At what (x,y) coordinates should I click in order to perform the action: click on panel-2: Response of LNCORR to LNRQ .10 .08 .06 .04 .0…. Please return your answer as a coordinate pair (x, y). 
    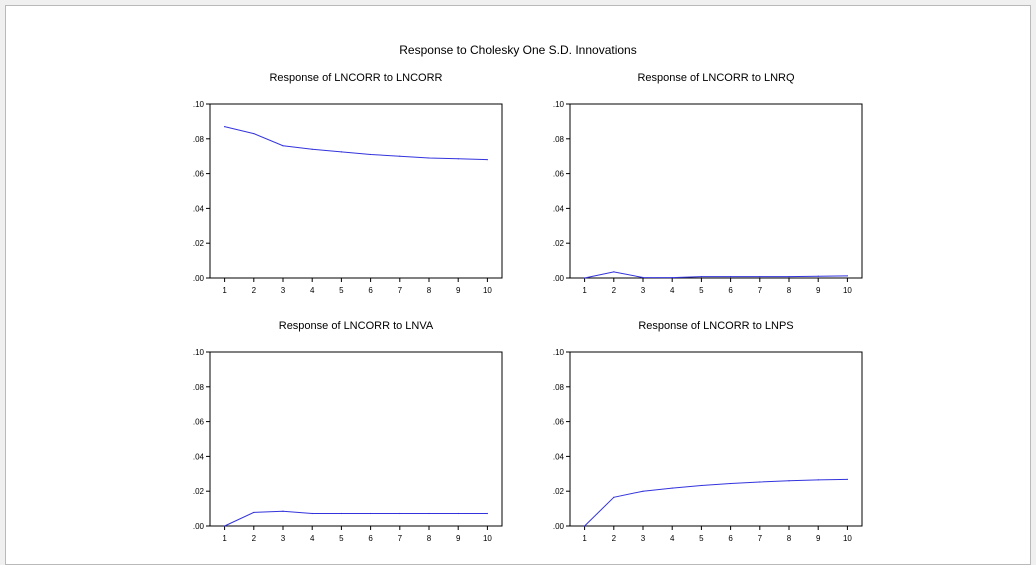
    Looking at the image, I should click on (708, 183).